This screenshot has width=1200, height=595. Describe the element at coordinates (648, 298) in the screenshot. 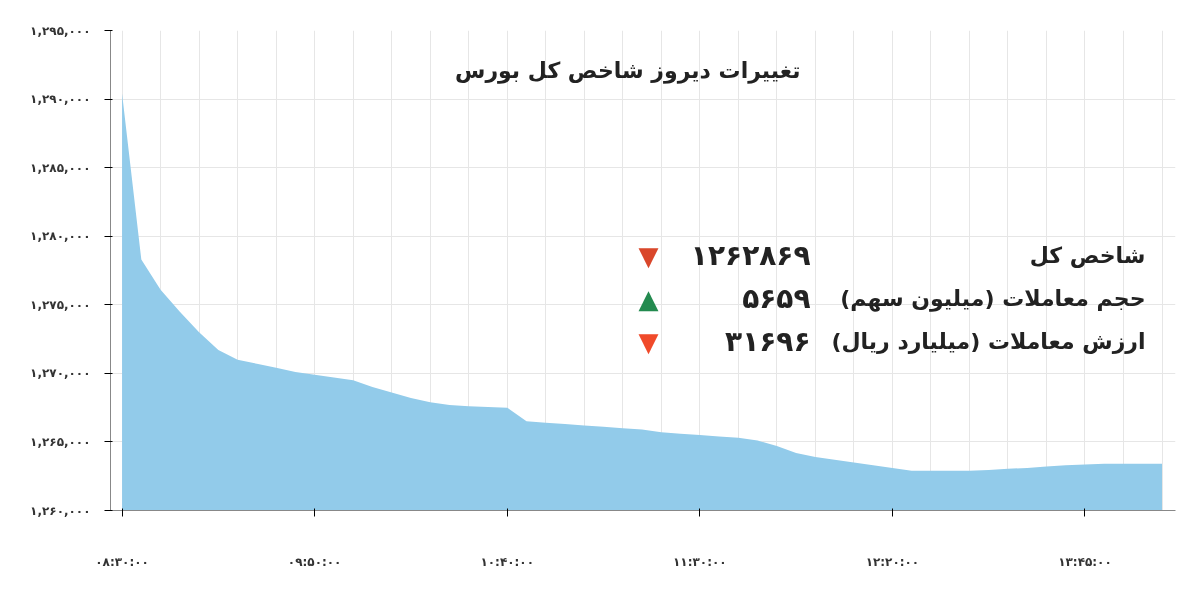

I see `annotation: ▲` at that location.